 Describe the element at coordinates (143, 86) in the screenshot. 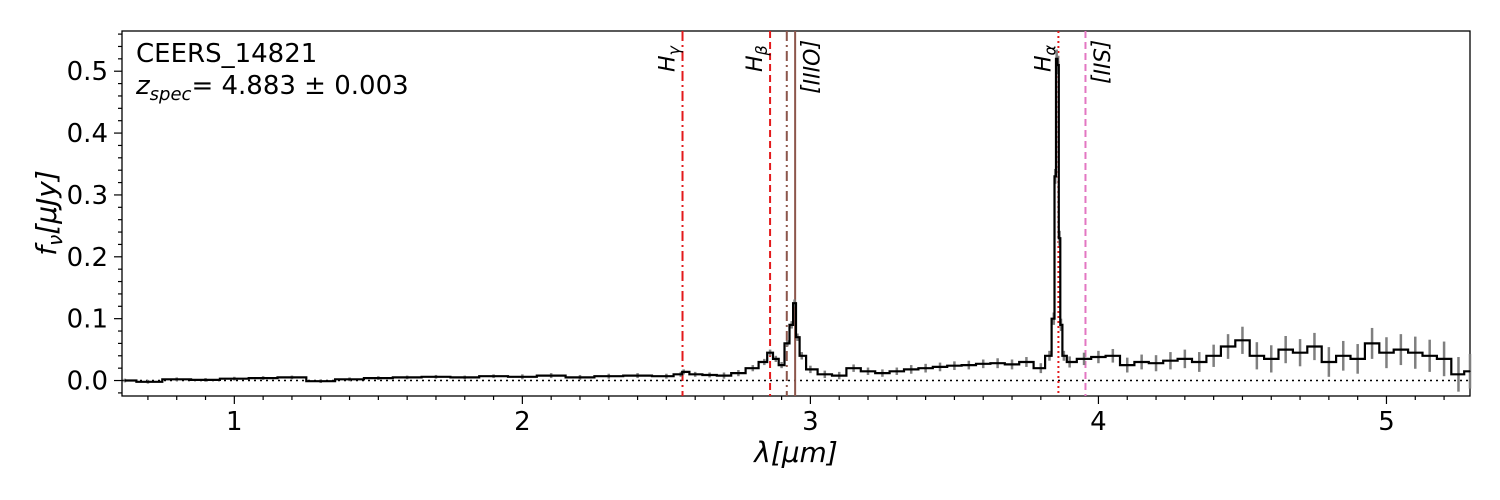

I see `redshift-symbol: z` at that location.